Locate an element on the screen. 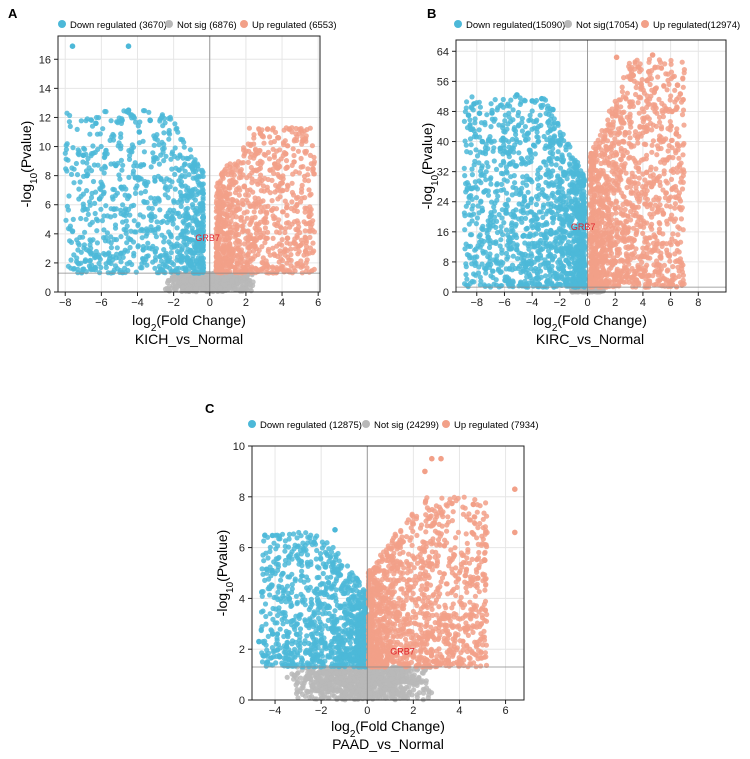 The height and width of the screenshot is (759, 750). legend-label-notsig: Not sig(17054) is located at coordinates (607, 25).